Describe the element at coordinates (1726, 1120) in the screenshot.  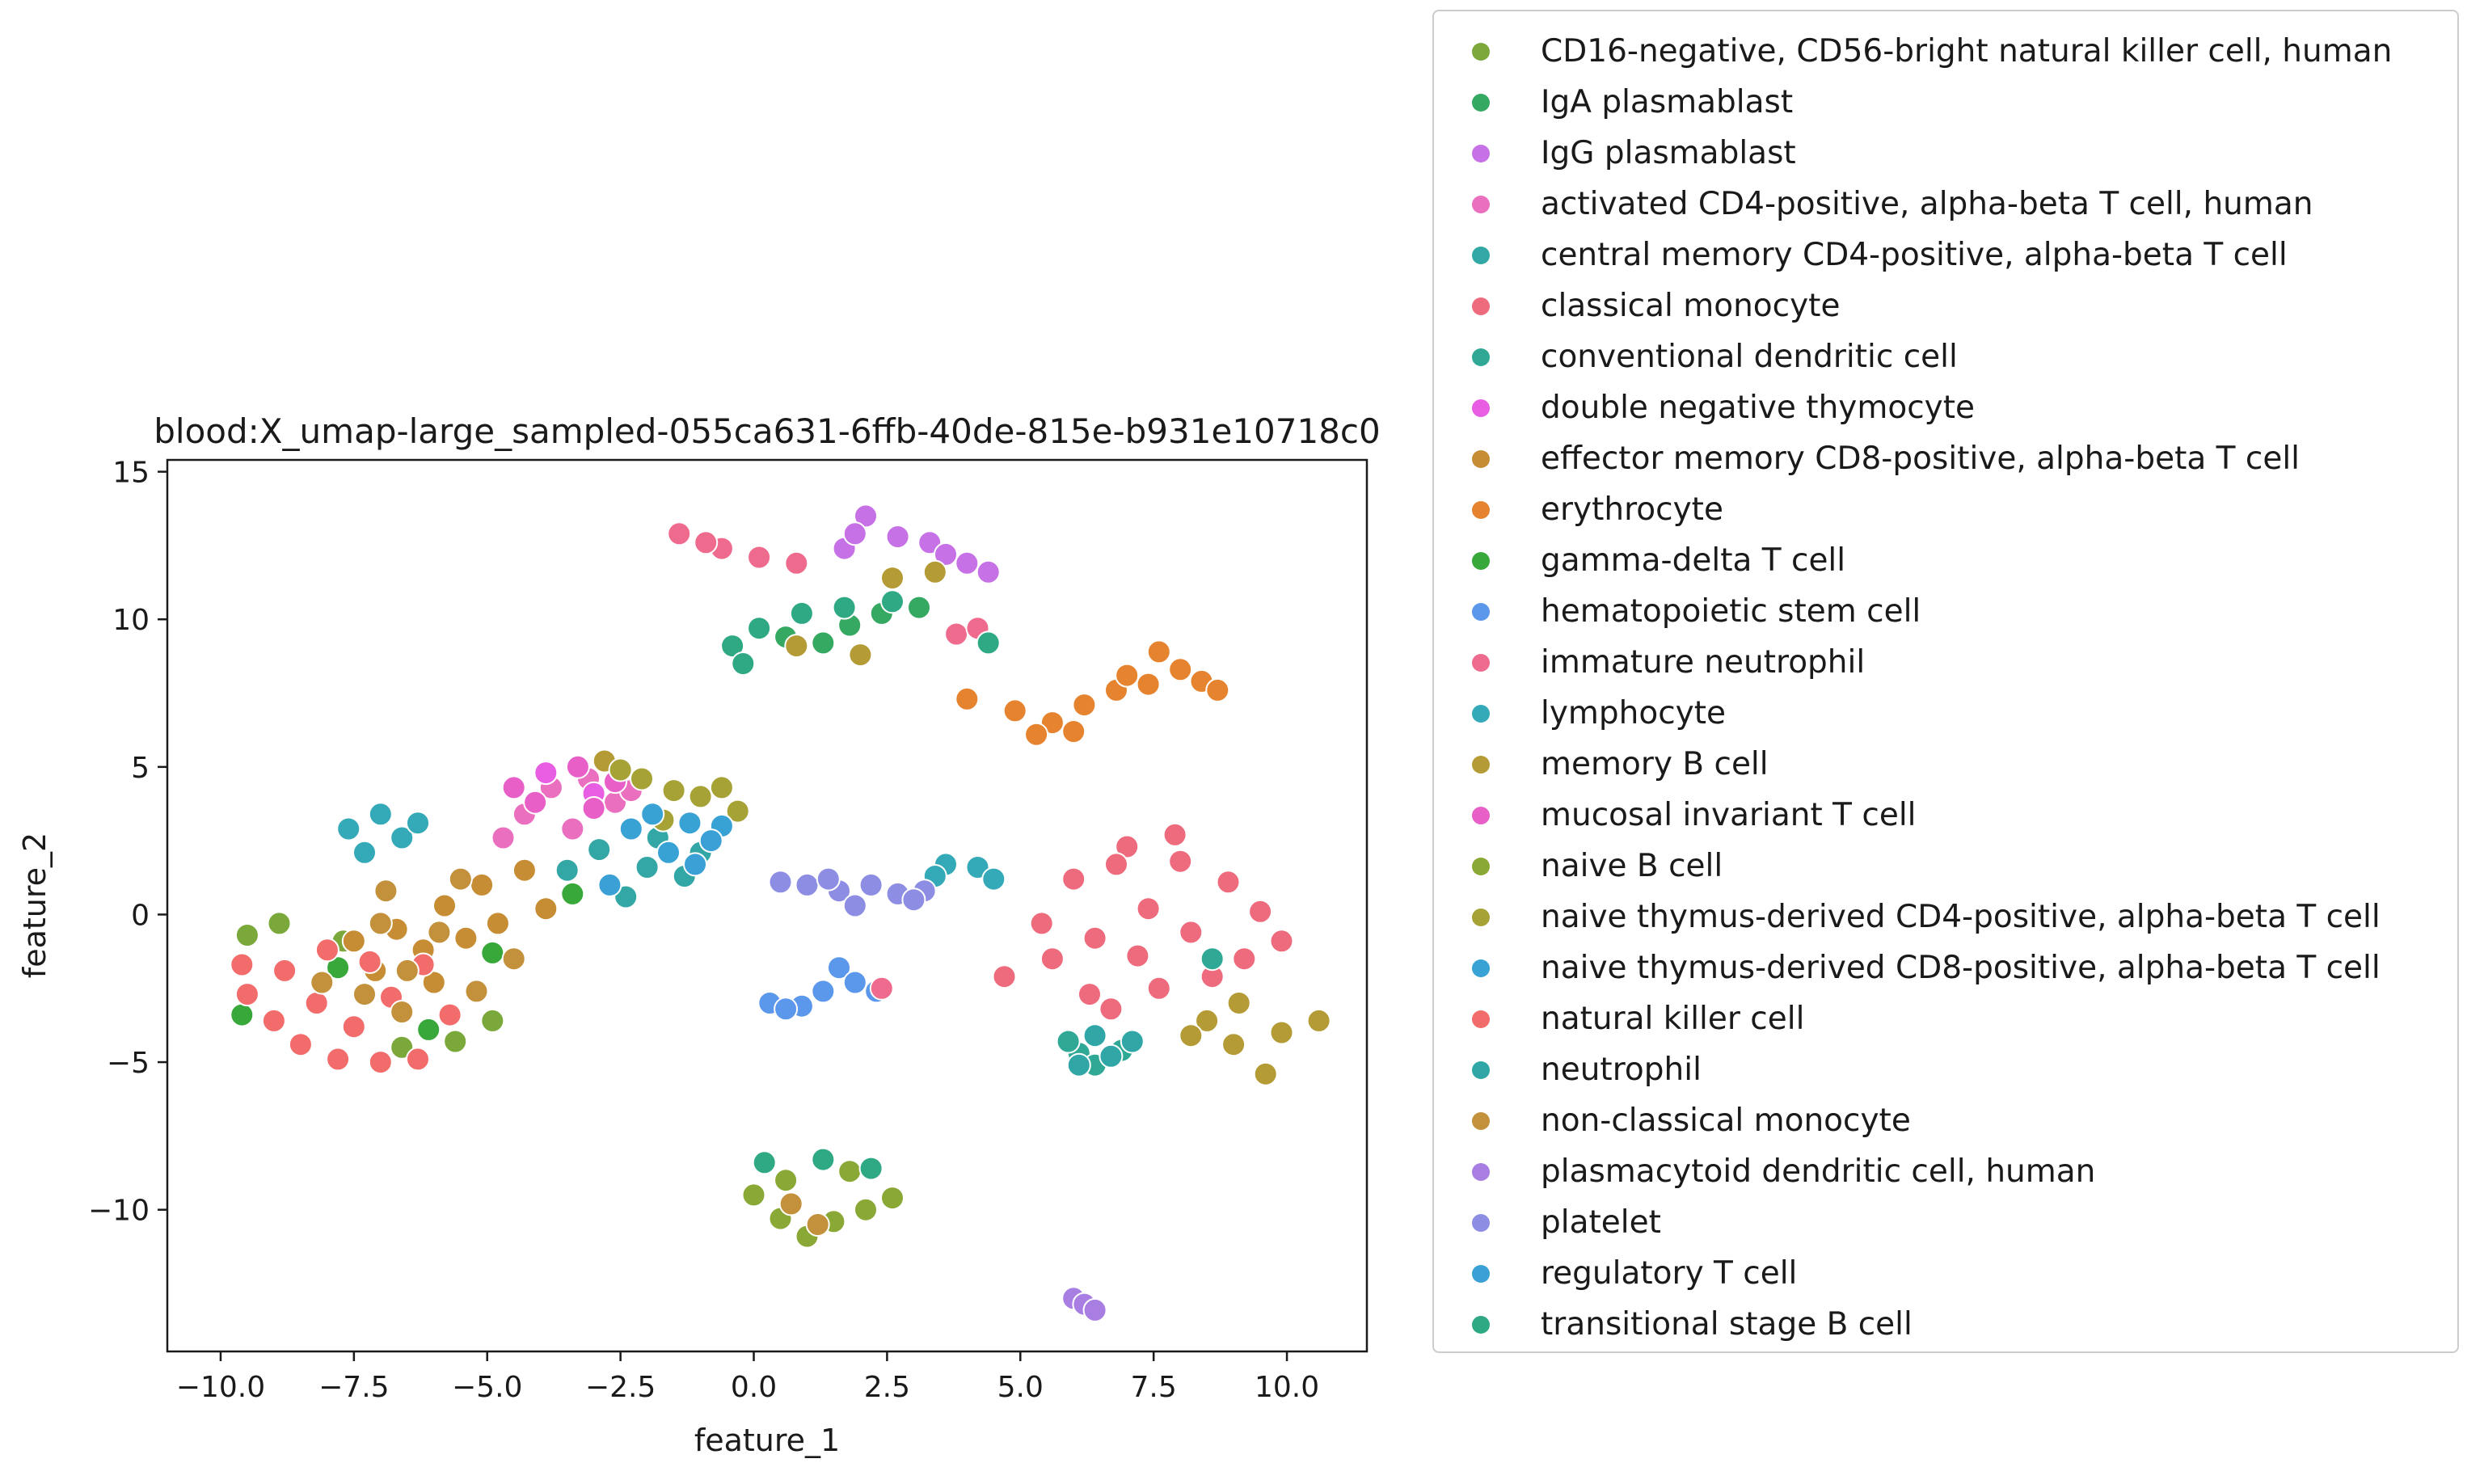
I see `legend-label: non-classical monocyte` at that location.